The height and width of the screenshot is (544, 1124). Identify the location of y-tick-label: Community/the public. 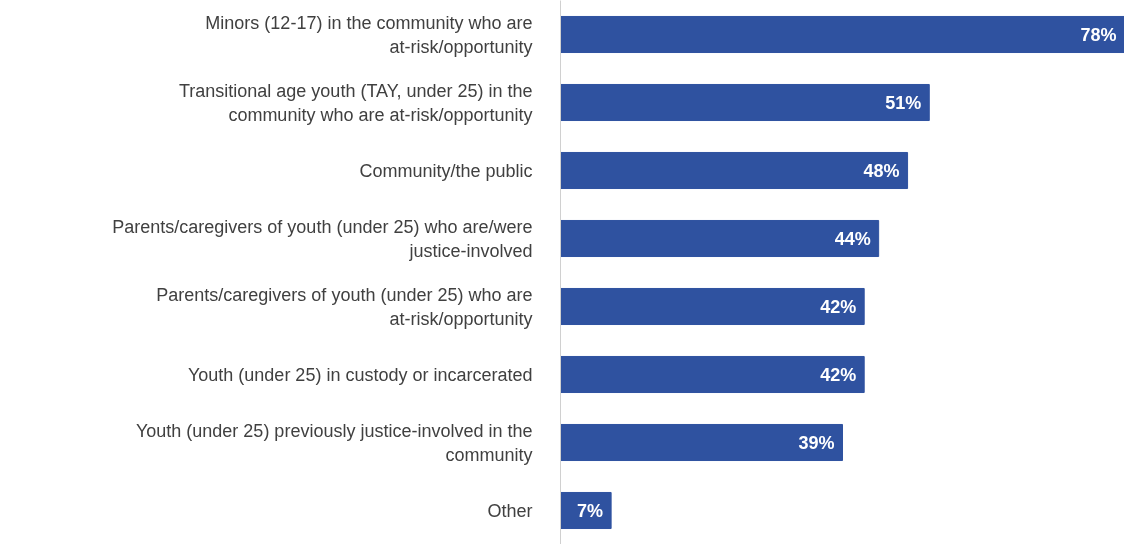
(446, 170).